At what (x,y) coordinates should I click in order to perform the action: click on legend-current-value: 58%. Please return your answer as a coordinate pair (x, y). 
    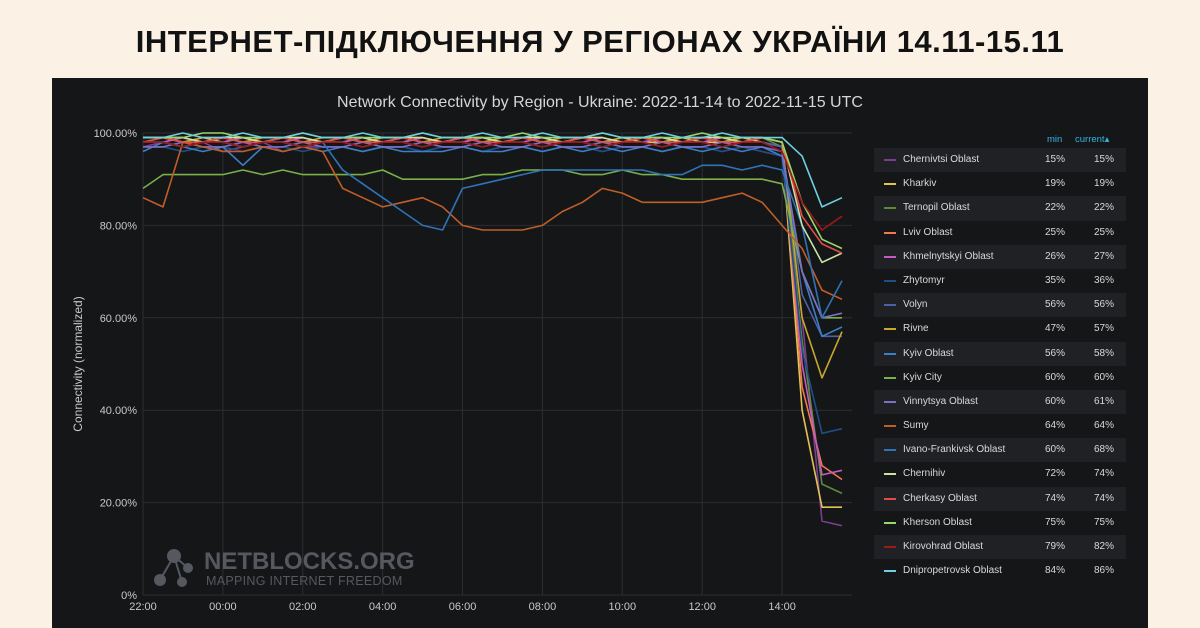
    Looking at the image, I should click on (1104, 353).